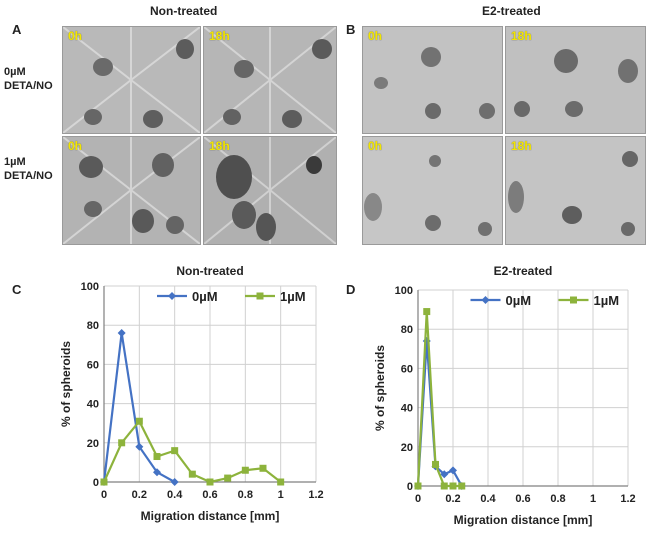  Describe the element at coordinates (523, 271) in the screenshot. I see `chart-title: E2-treated` at that location.